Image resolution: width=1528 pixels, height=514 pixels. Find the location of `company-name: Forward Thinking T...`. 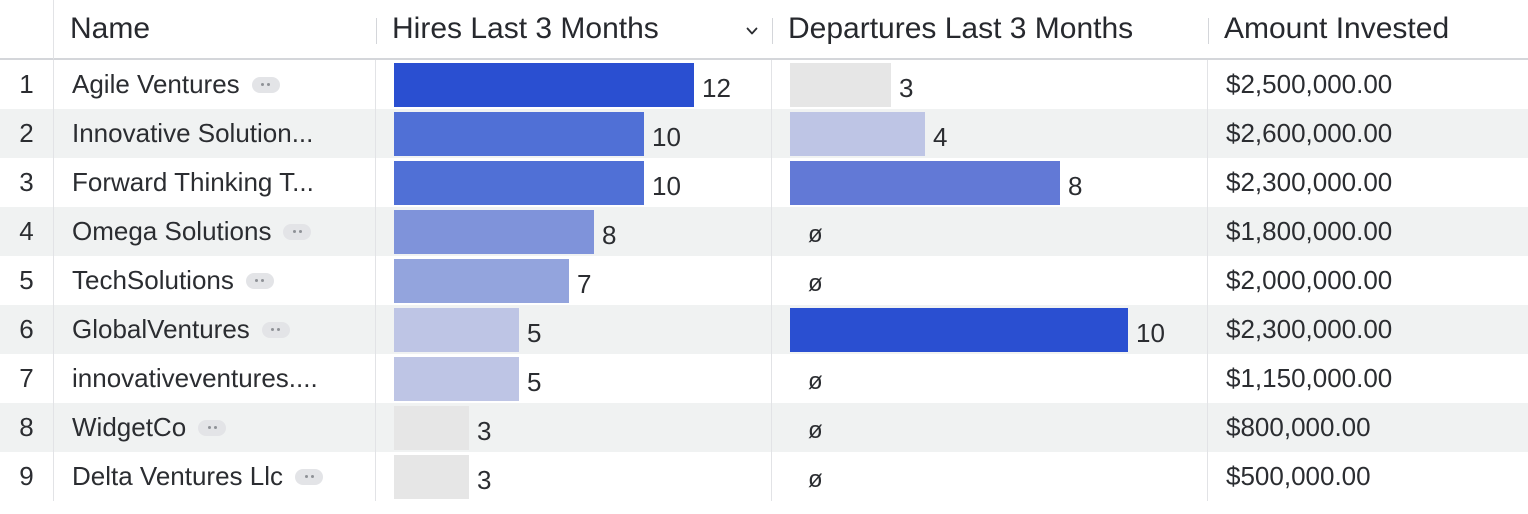

company-name: Forward Thinking T... is located at coordinates (193, 182).